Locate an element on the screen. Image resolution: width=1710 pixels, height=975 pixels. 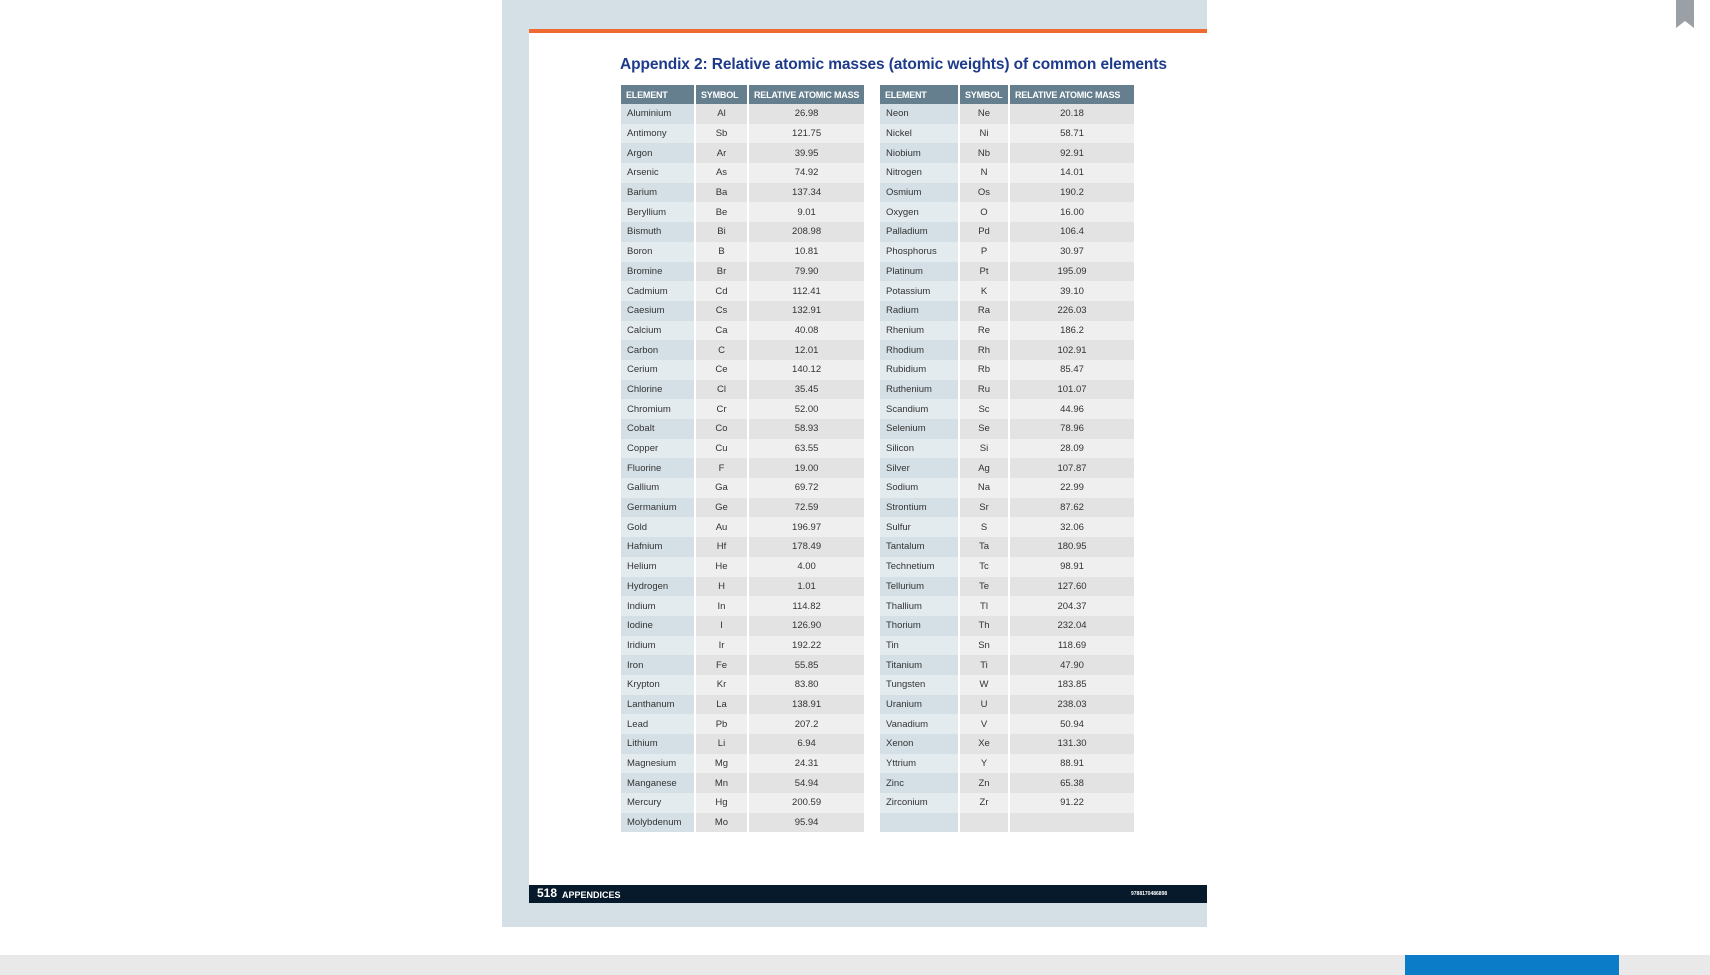
element-symbol-cell: In is located at coordinates (721, 606).